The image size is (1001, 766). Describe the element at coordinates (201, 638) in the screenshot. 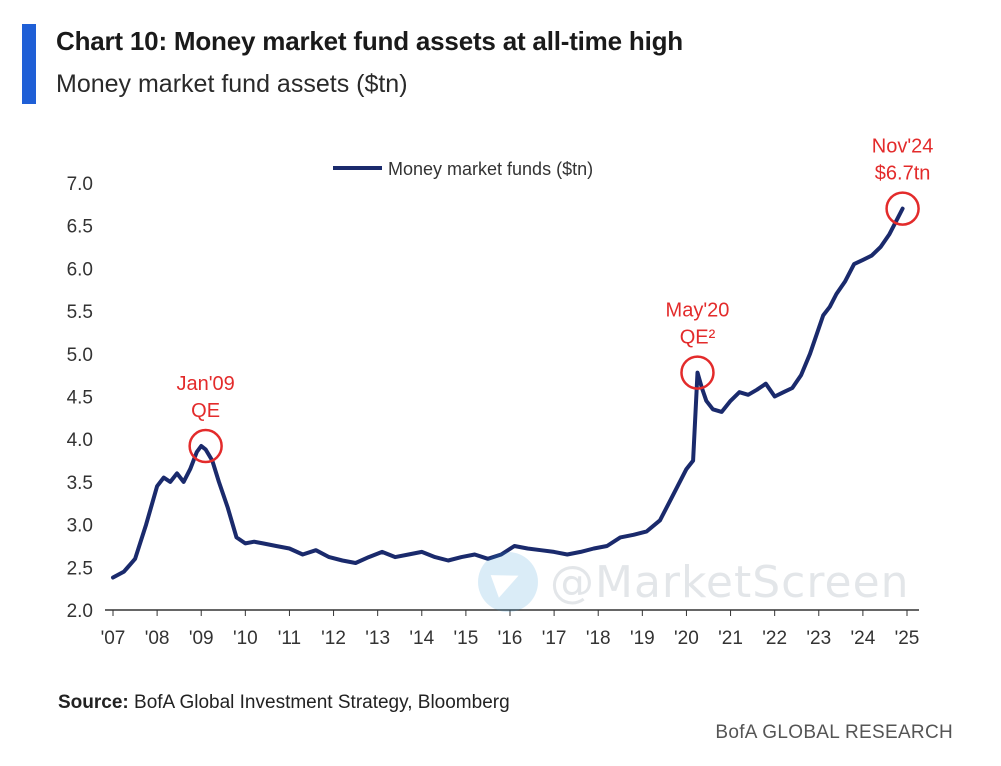

I see `x-tick-label: '09` at that location.